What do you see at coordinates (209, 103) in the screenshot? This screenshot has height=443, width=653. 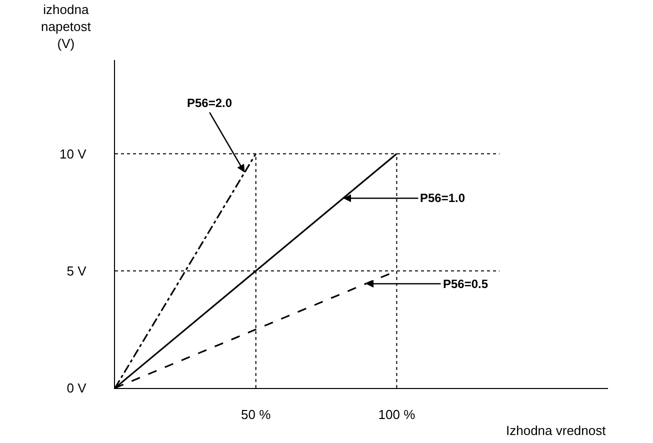 I see `annotation: P56=2.0` at bounding box center [209, 103].